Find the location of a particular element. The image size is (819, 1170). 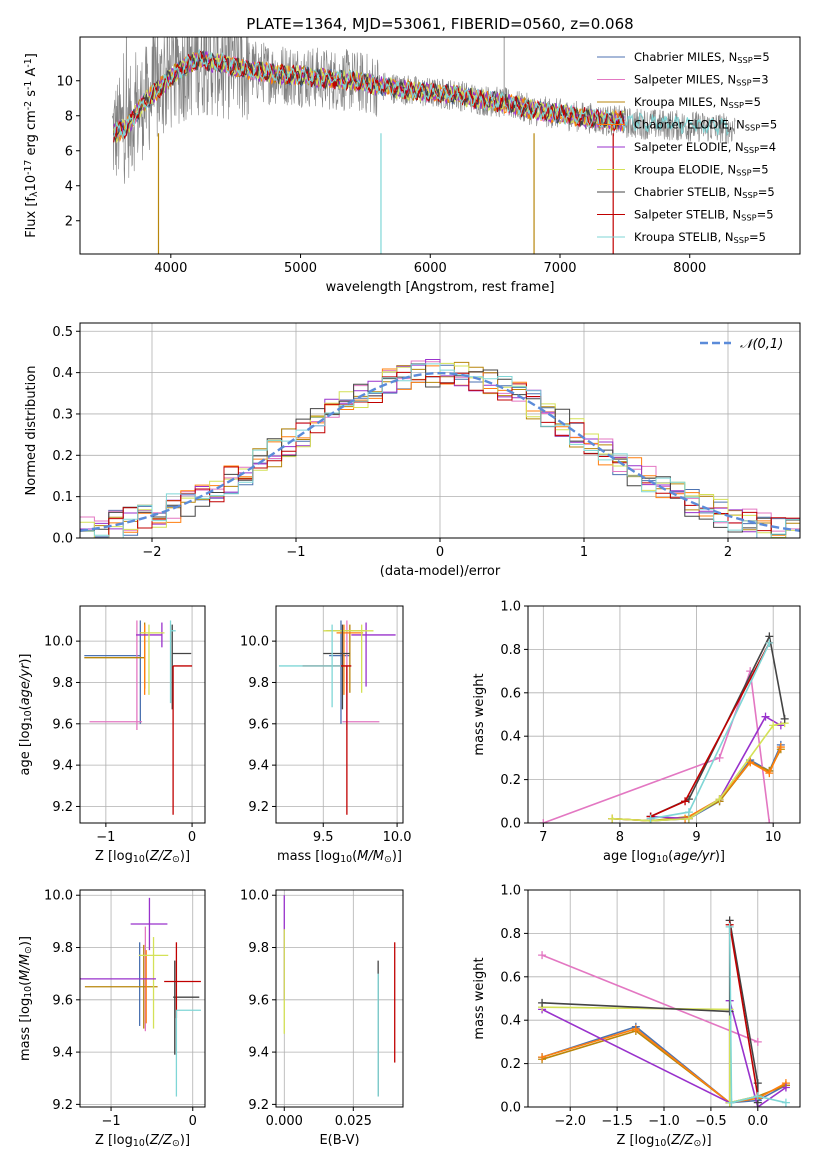

legend-label: Chabrier STELIB, NSSP=5 is located at coordinates (704, 192).